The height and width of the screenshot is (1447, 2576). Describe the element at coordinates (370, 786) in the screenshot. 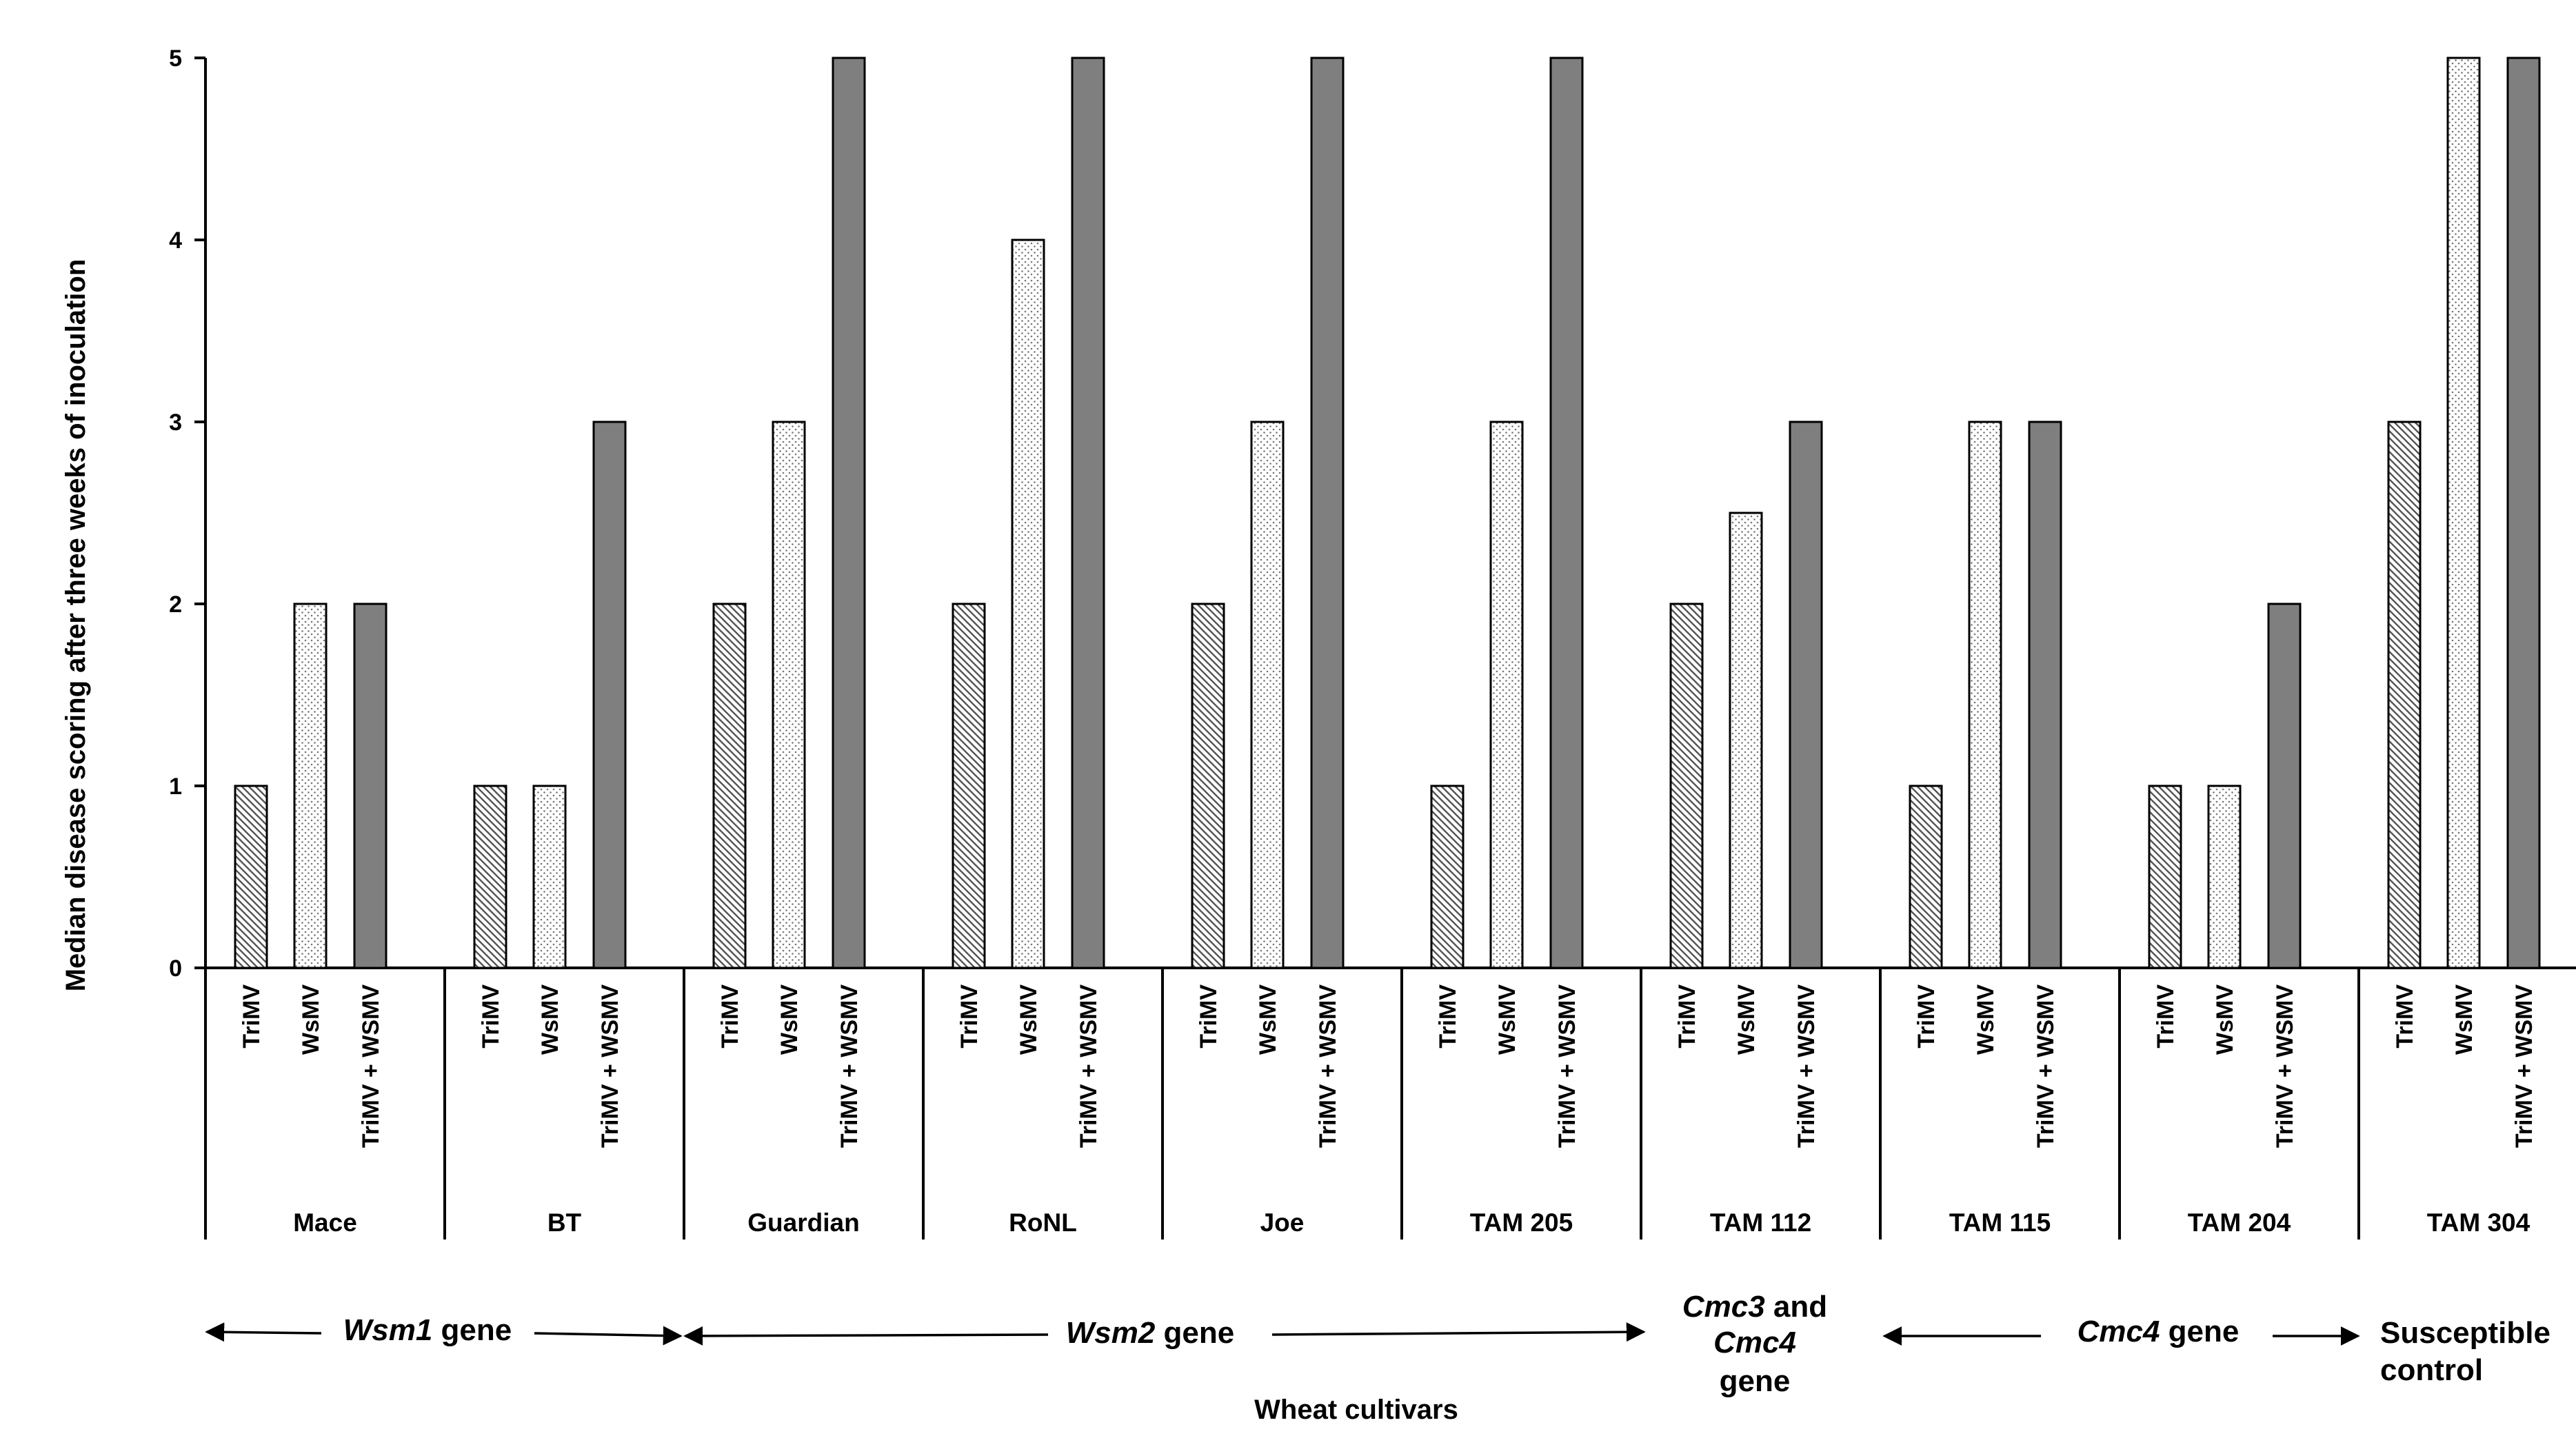

I see `bar-trimv-wsmv-mace` at that location.